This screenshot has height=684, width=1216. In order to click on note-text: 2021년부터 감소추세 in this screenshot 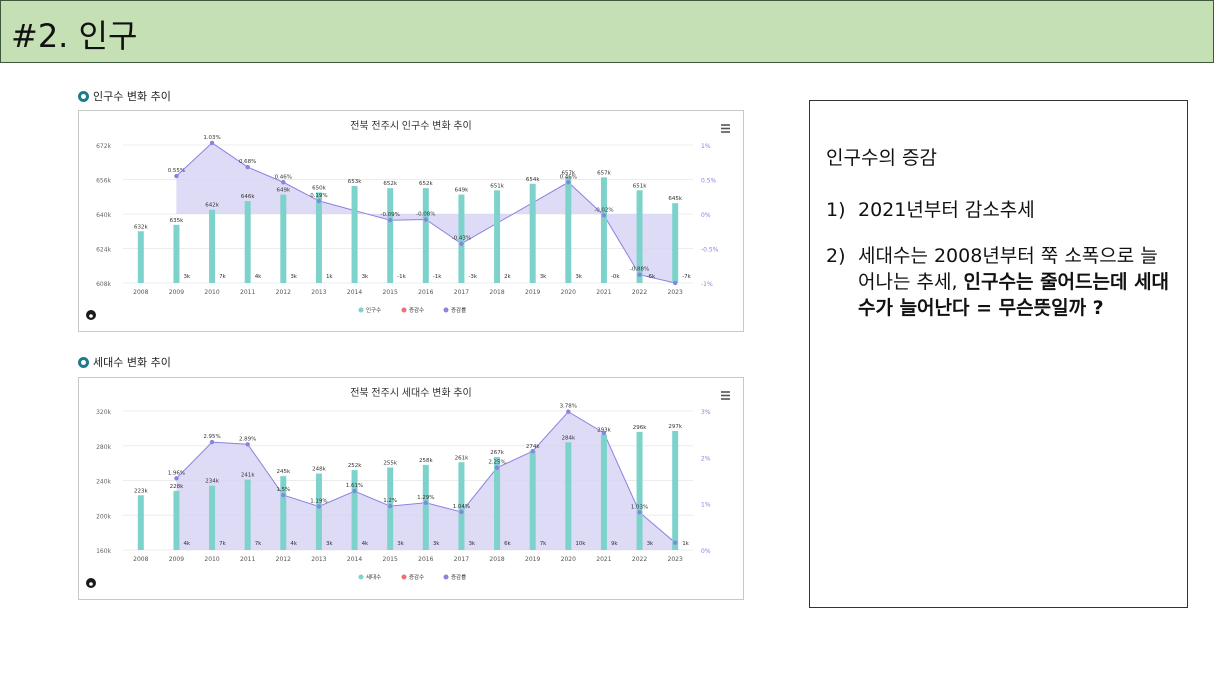, I will do `click(946, 210)`.